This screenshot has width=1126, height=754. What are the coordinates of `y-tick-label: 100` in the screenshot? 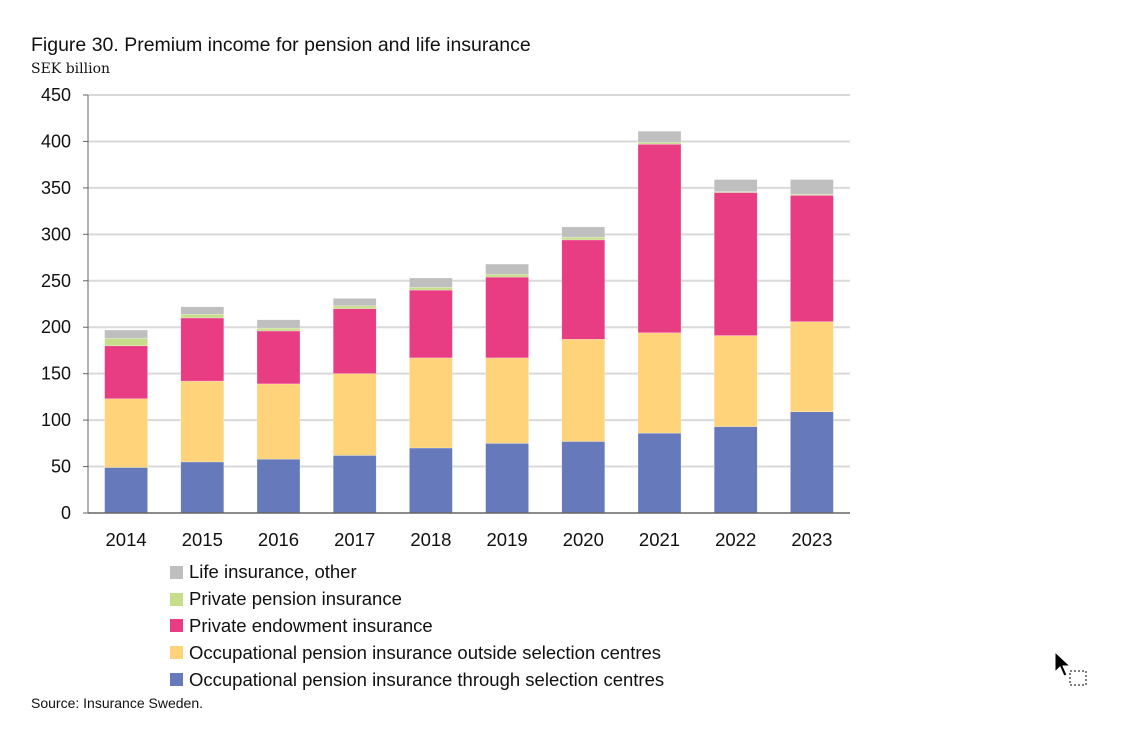 It's located at (56, 420).